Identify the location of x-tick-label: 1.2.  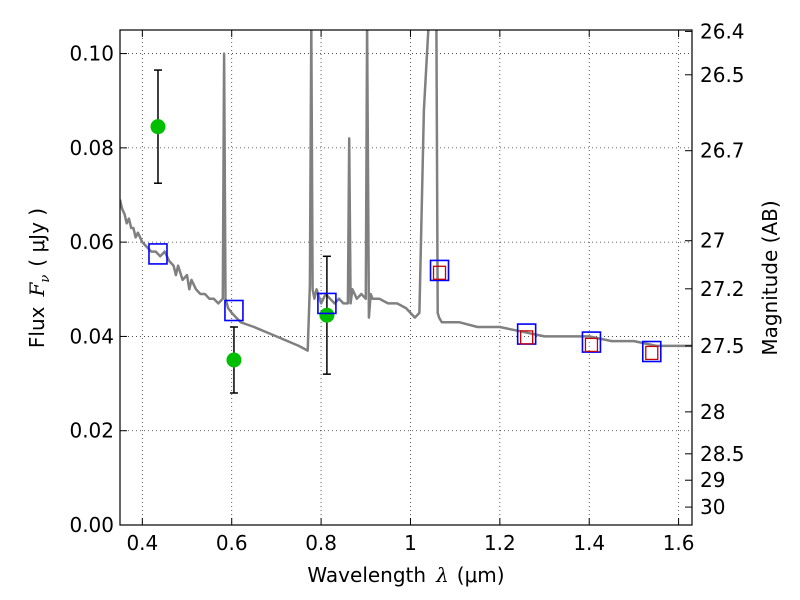
(500, 543).